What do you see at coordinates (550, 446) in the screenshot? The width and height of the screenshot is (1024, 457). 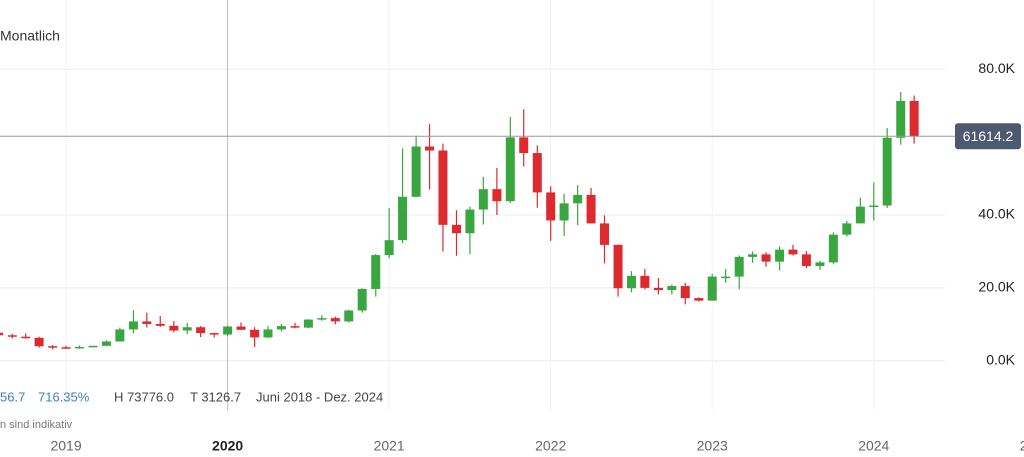 I see `x-tick-label: 2022` at bounding box center [550, 446].